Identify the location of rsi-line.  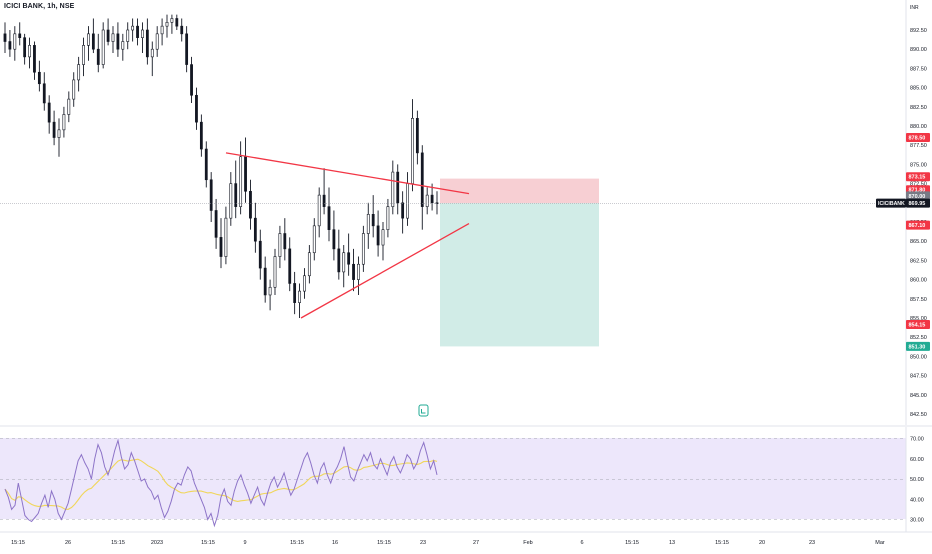
(221, 483).